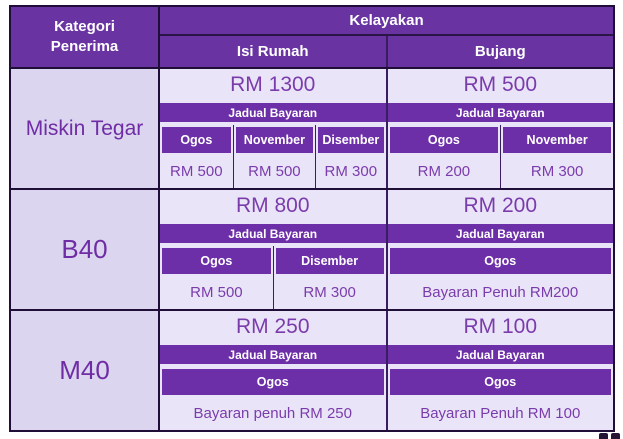 This screenshot has height=439, width=623. I want to click on amount-value: RM 100, so click(500, 326).